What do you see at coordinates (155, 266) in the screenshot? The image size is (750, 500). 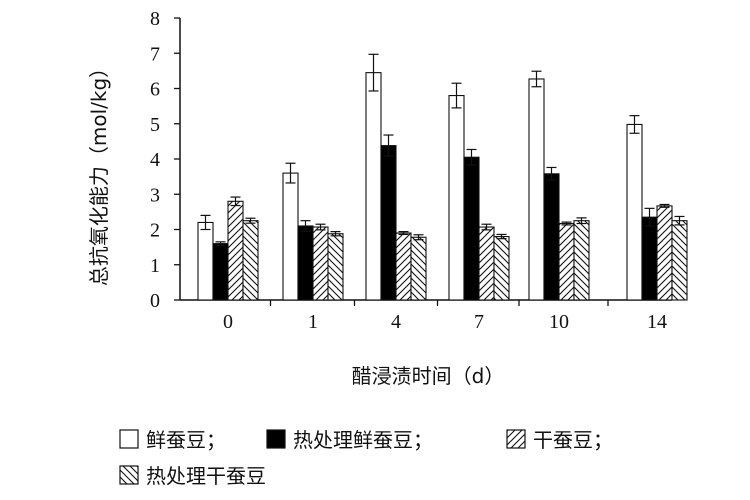 I see `y-tick-label: 1` at bounding box center [155, 266].